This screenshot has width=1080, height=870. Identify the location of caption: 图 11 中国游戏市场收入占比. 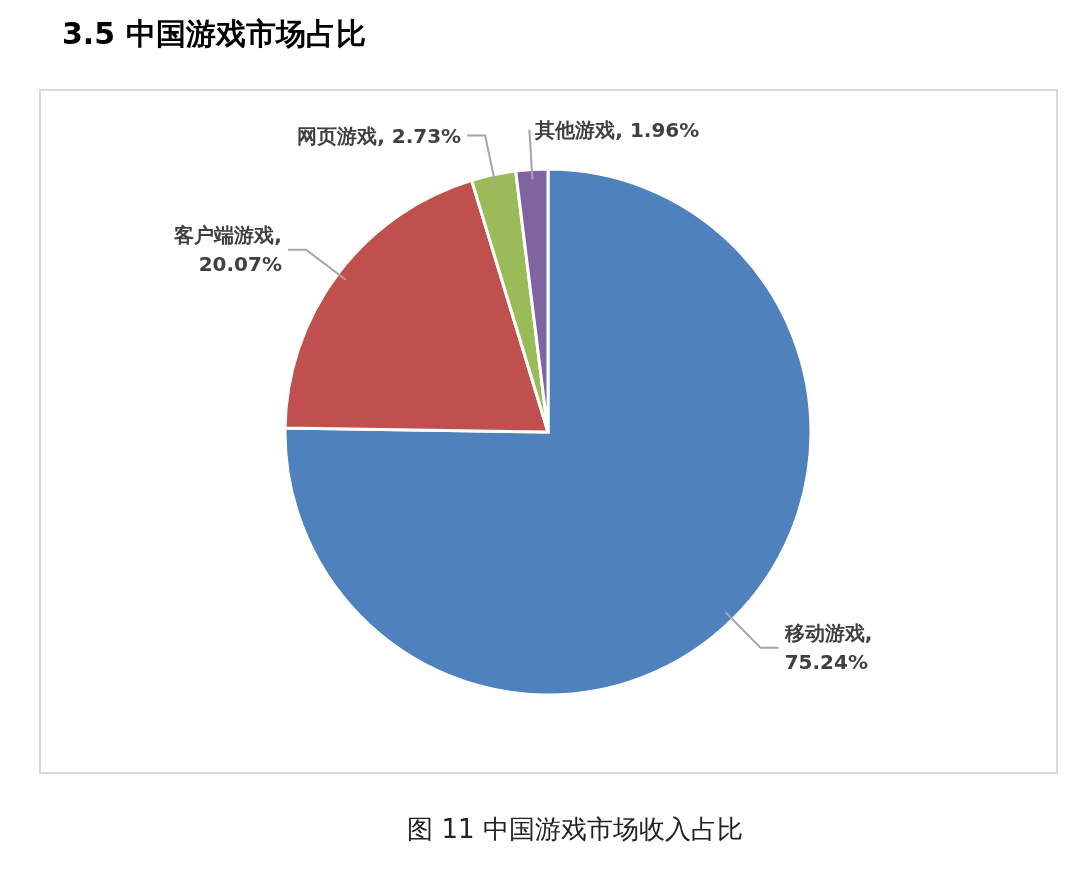
(575, 829).